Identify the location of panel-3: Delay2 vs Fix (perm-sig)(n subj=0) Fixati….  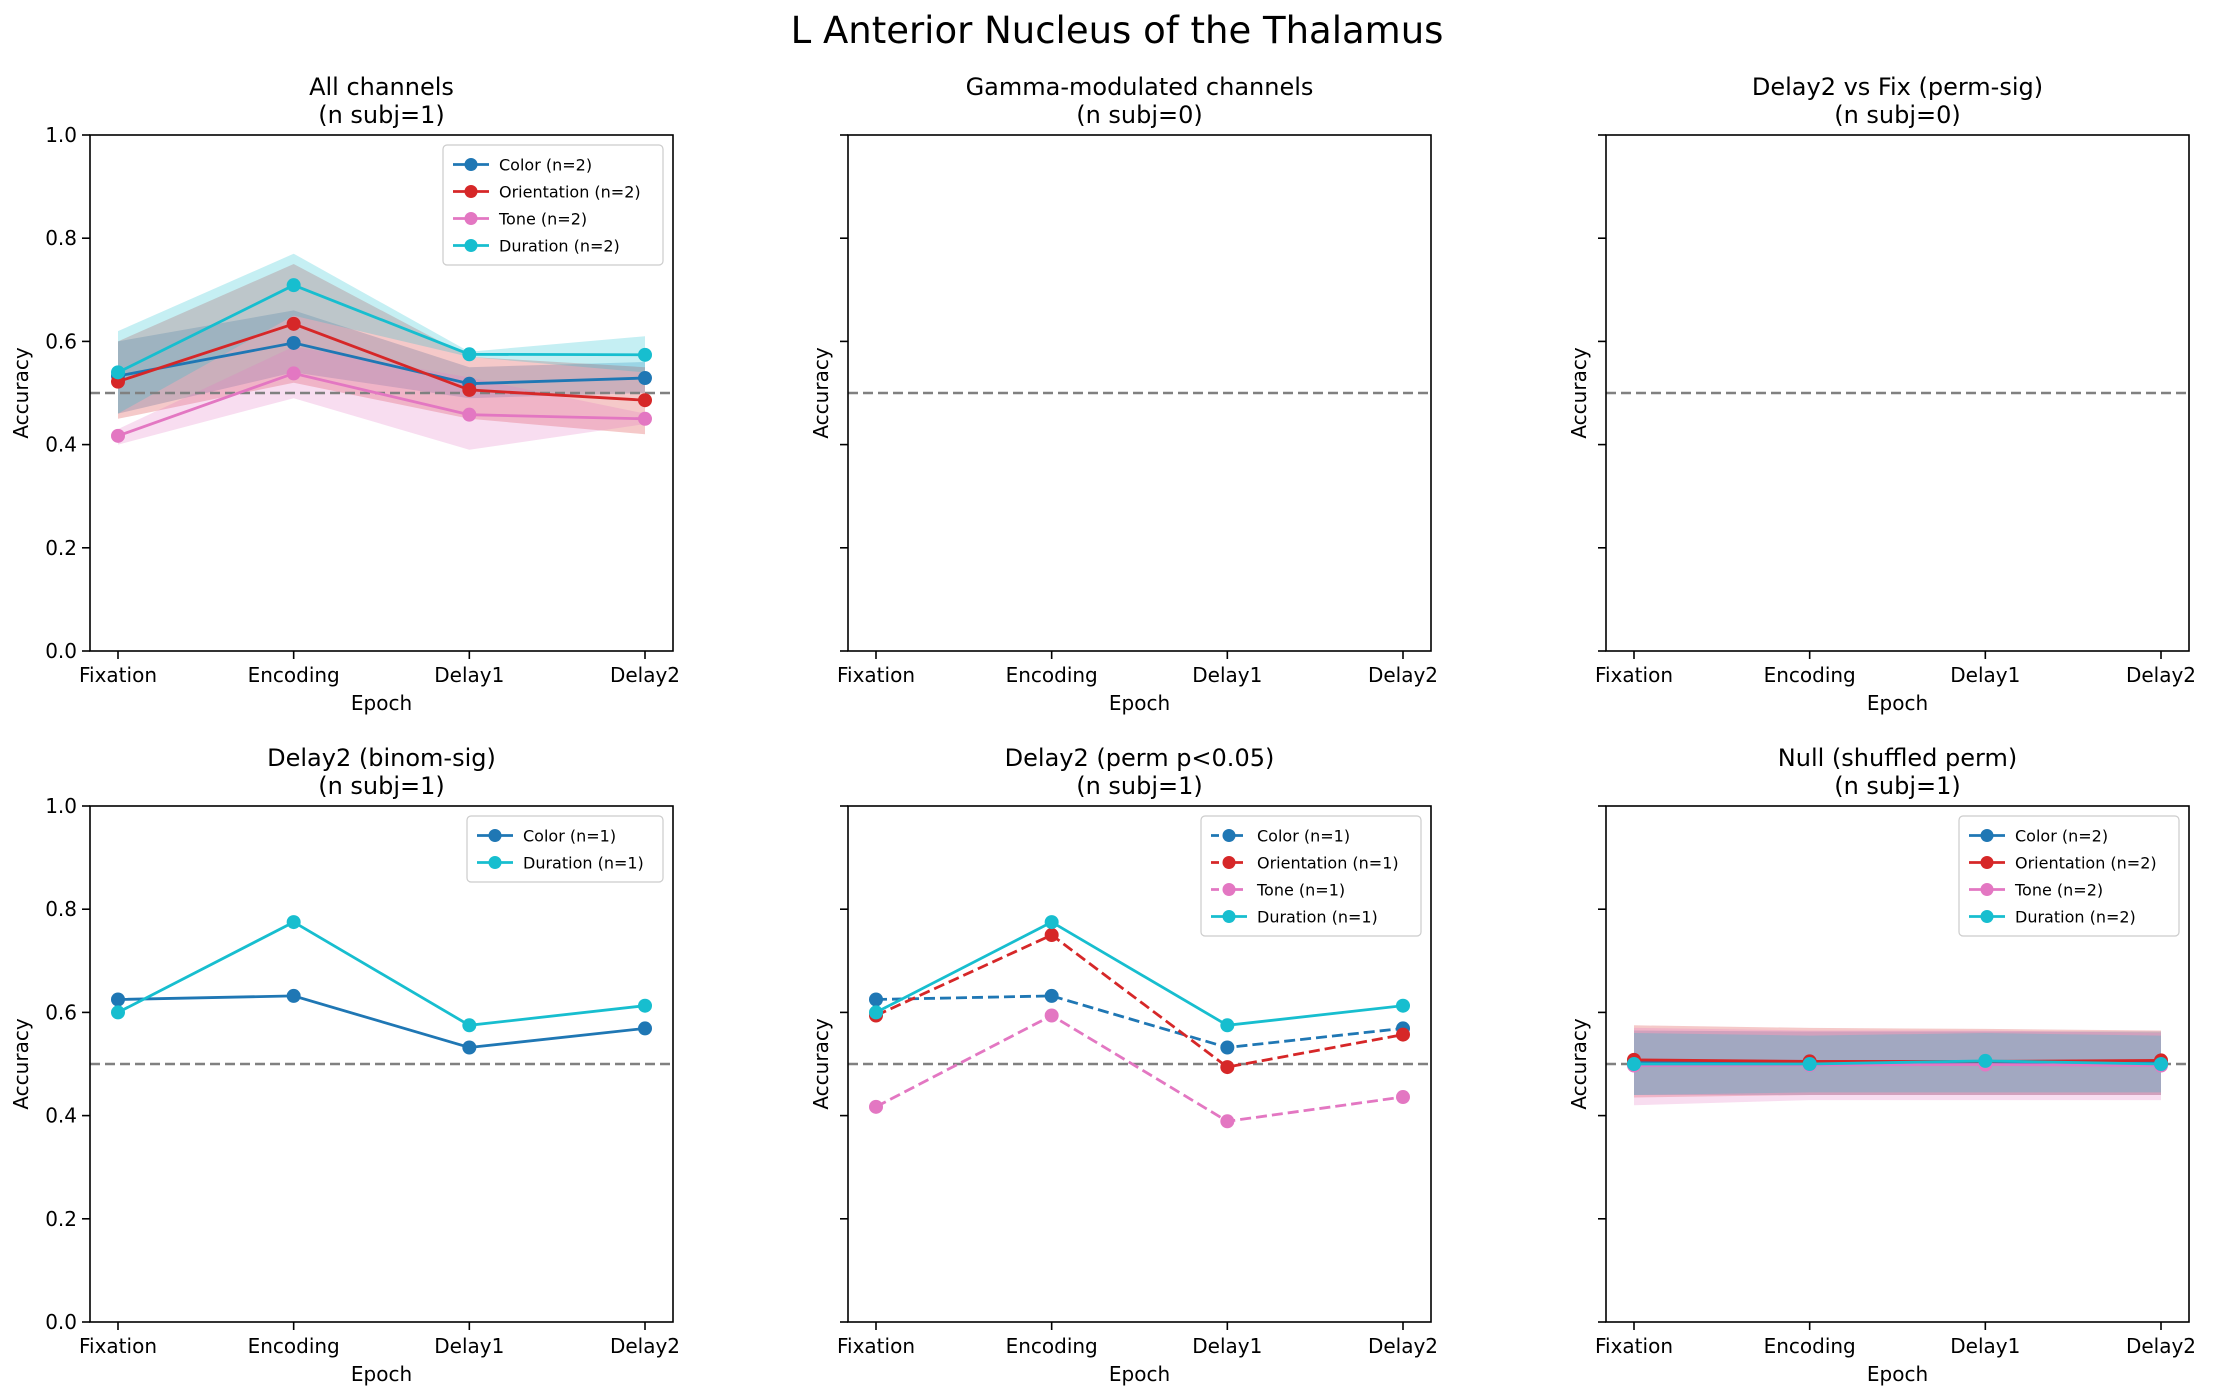
(1881, 394).